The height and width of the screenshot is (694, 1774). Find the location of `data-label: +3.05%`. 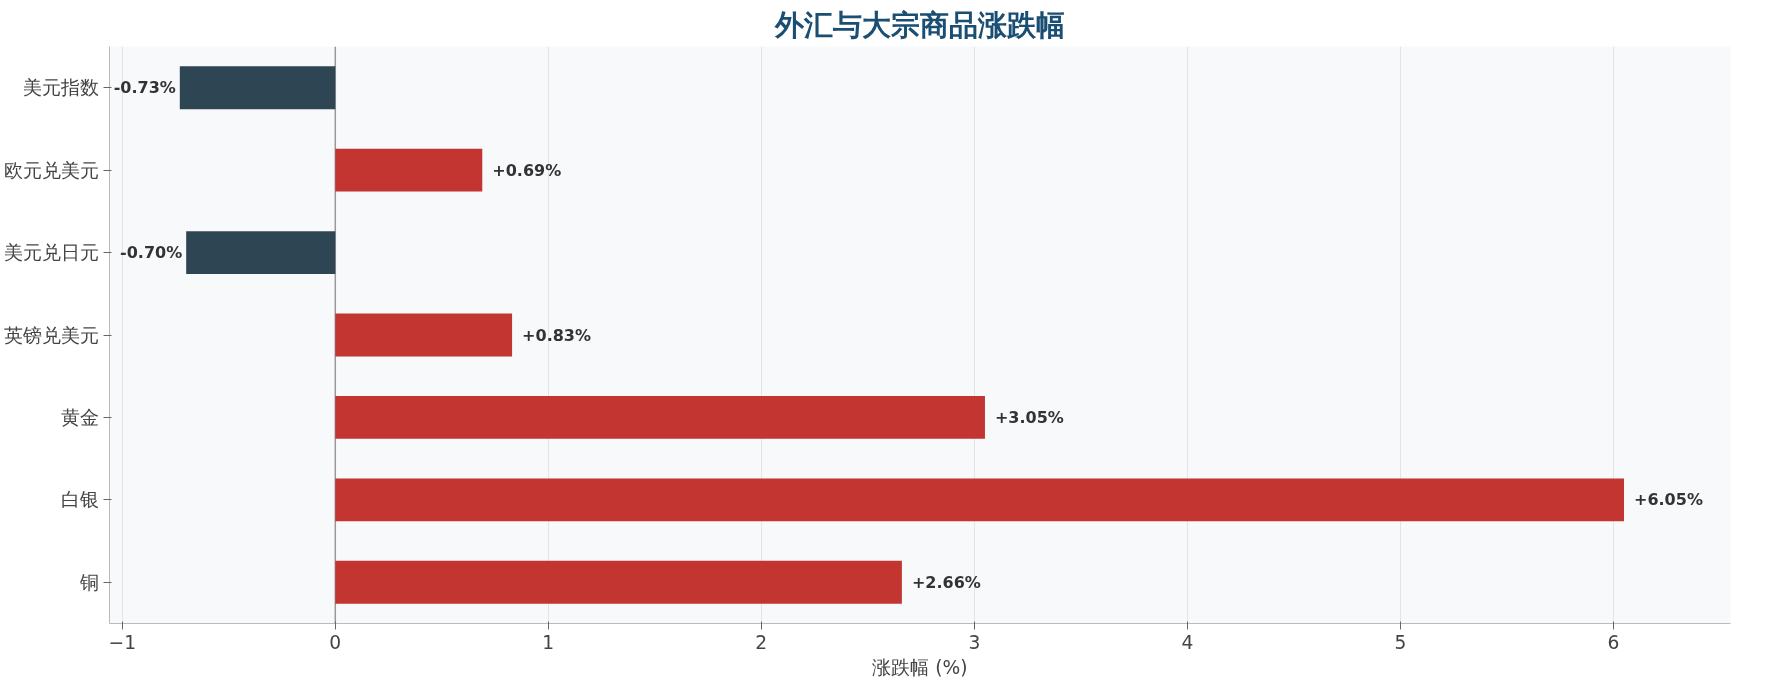

data-label: +3.05% is located at coordinates (1029, 417).